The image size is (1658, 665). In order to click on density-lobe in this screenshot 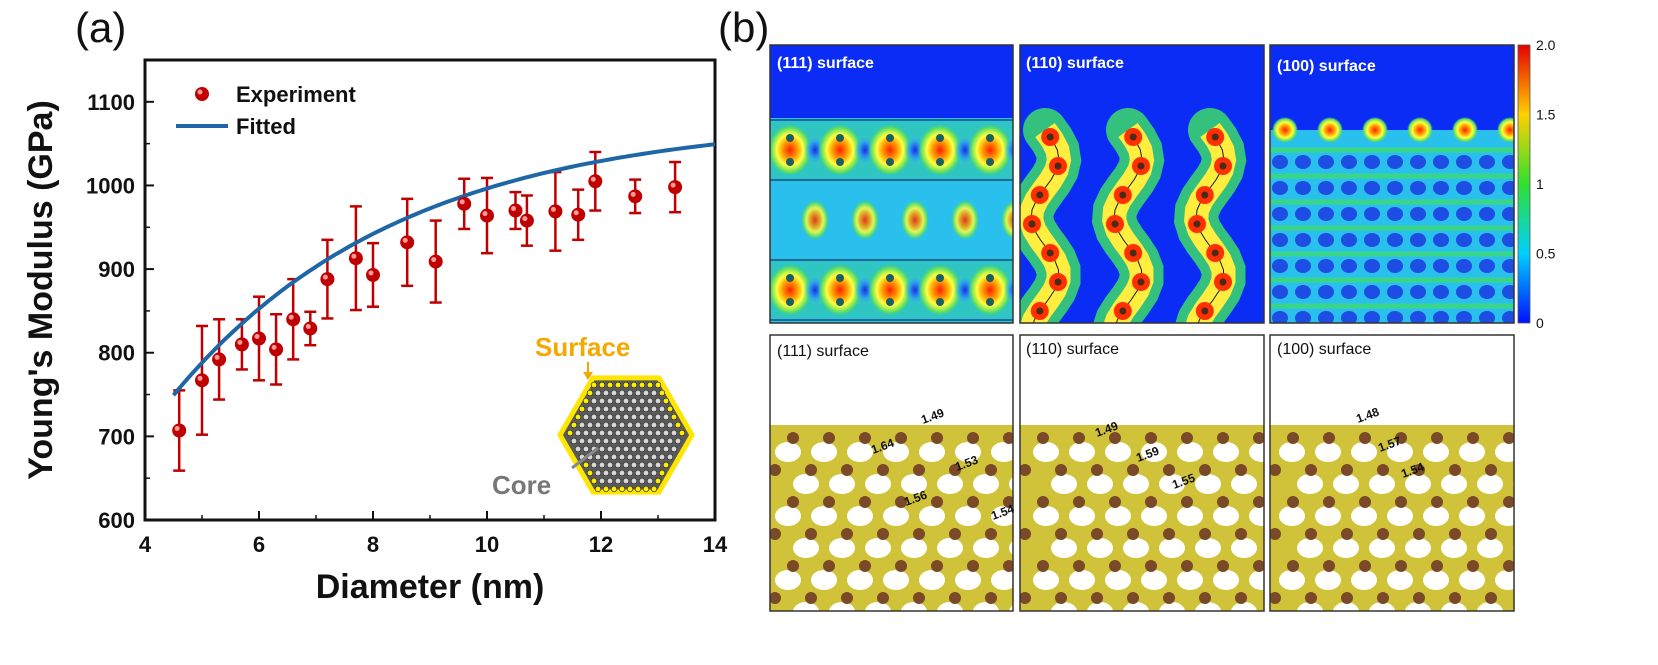, I will do `click(965, 220)`.